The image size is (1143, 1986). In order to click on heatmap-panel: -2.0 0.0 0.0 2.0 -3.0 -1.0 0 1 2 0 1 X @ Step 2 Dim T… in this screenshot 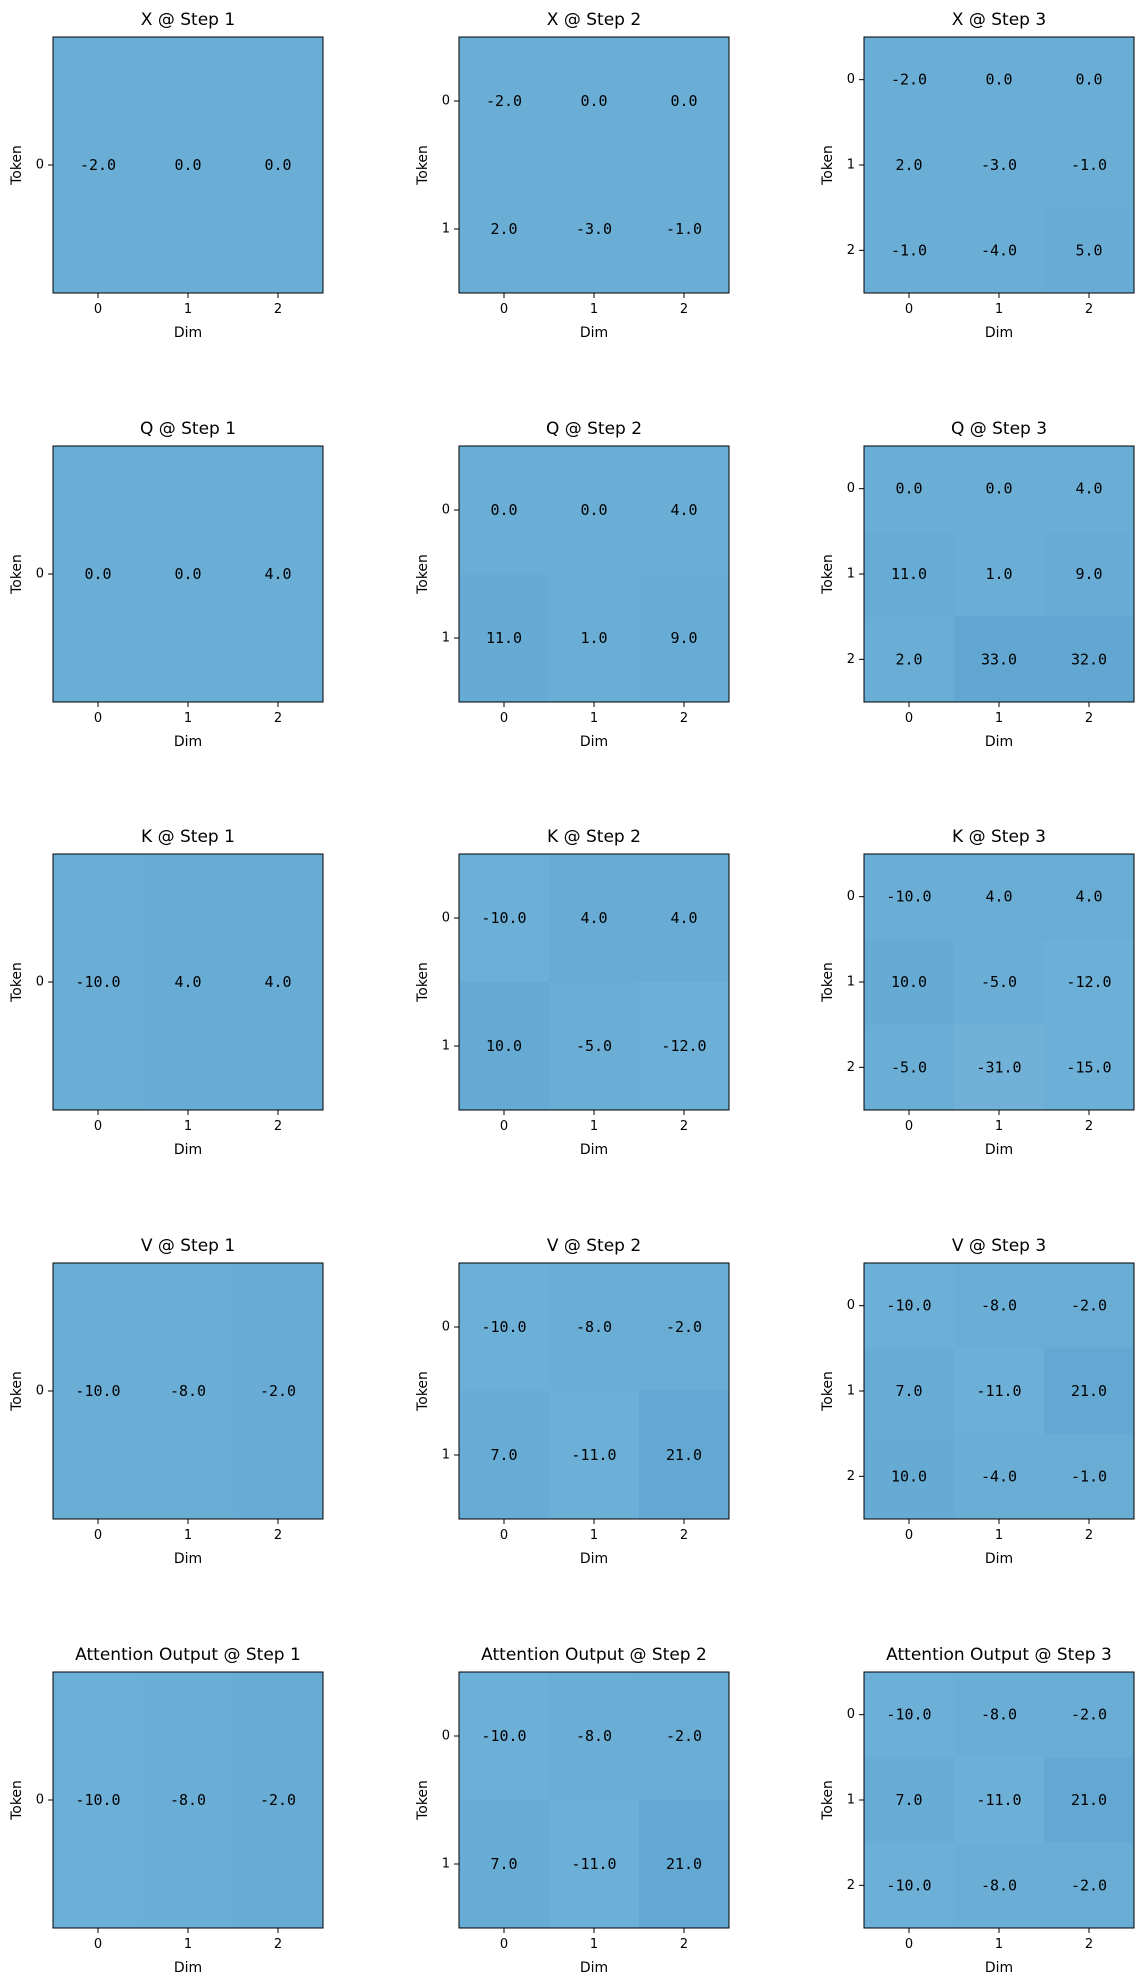, I will do `click(572, 175)`.